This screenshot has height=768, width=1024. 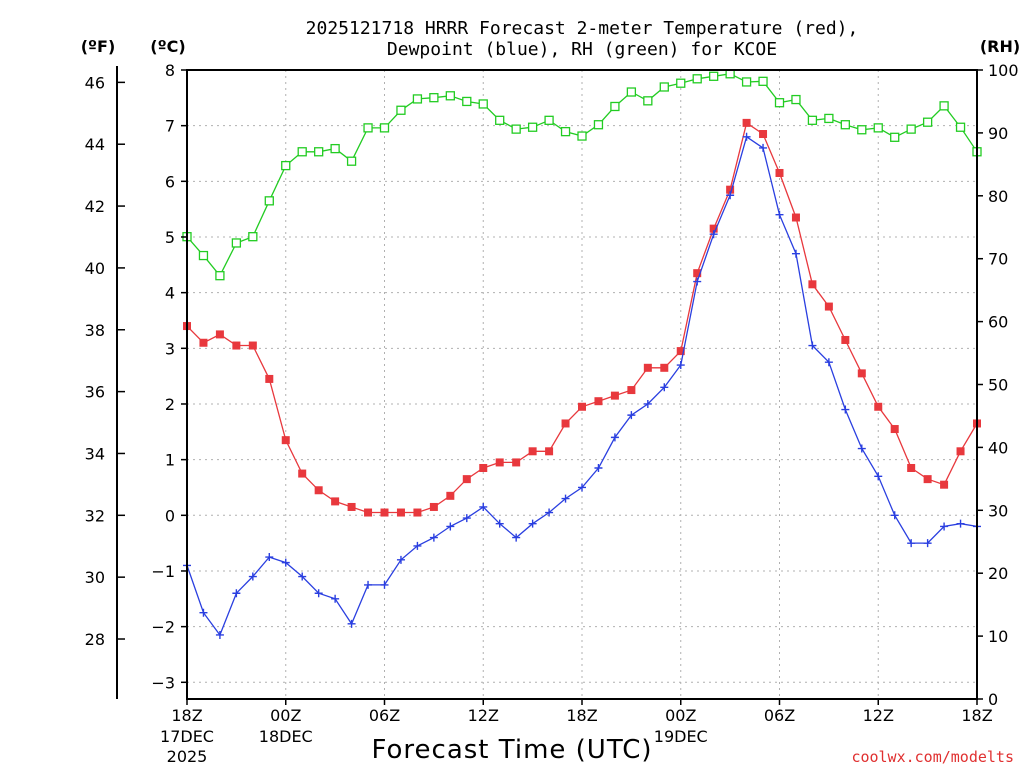 What do you see at coordinates (163, 571) in the screenshot?
I see `celsius-tick-label: −1` at bounding box center [163, 571].